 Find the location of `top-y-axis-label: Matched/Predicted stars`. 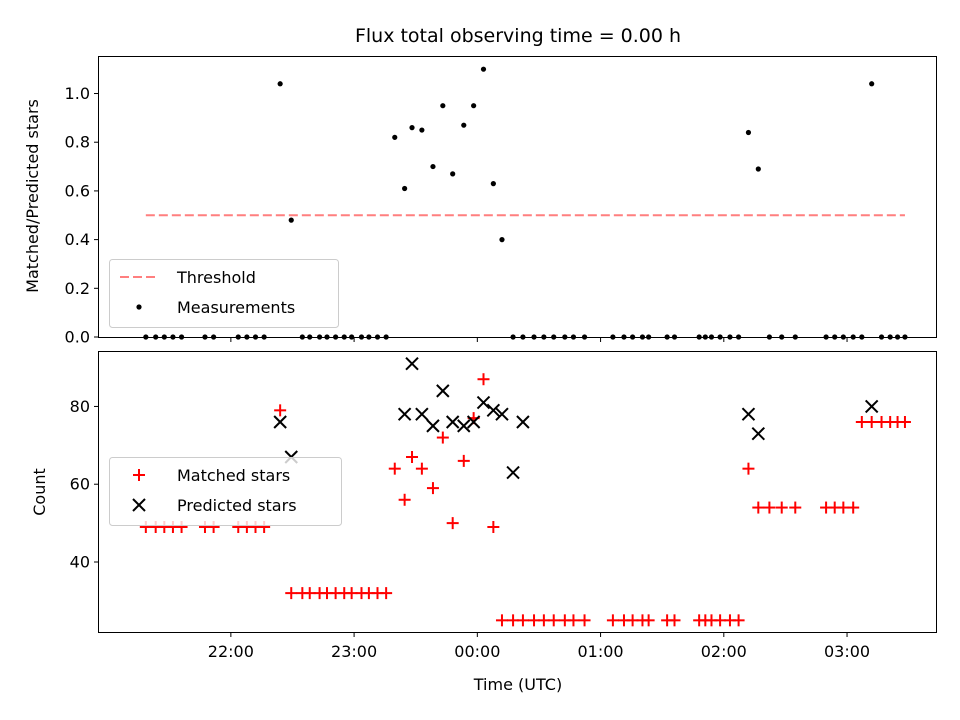

top-y-axis-label: Matched/Predicted stars is located at coordinates (32, 196).